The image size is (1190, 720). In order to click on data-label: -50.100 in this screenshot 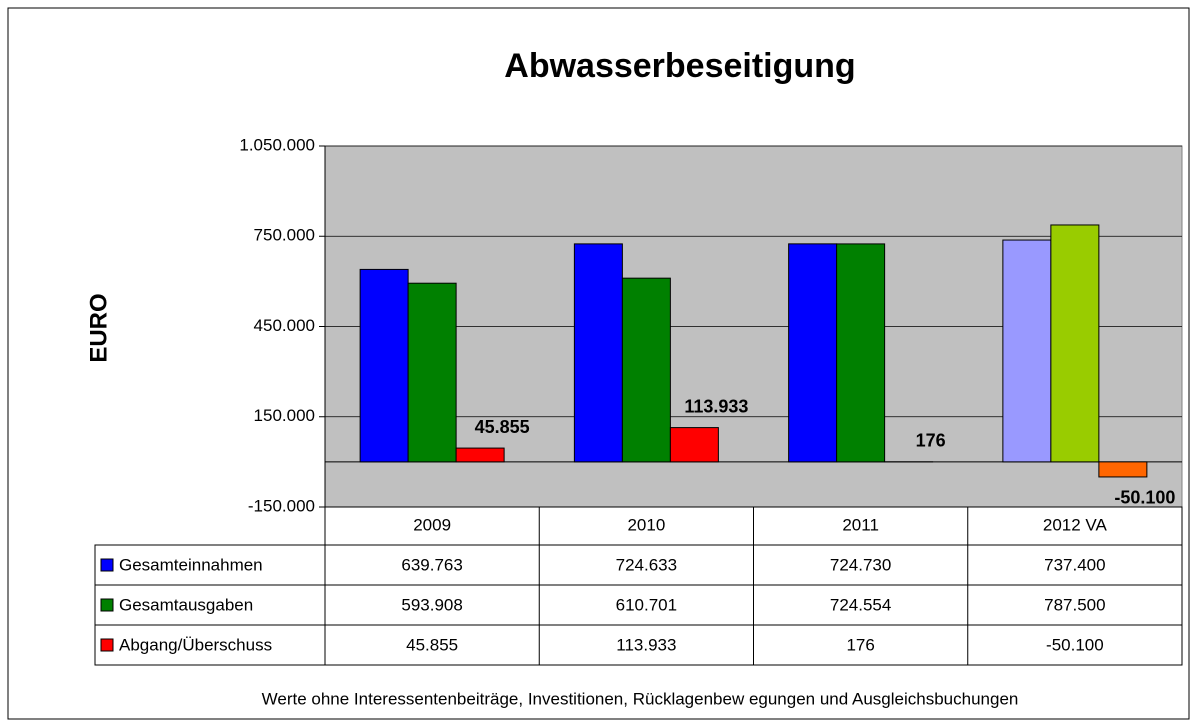, I will do `click(1144, 498)`.